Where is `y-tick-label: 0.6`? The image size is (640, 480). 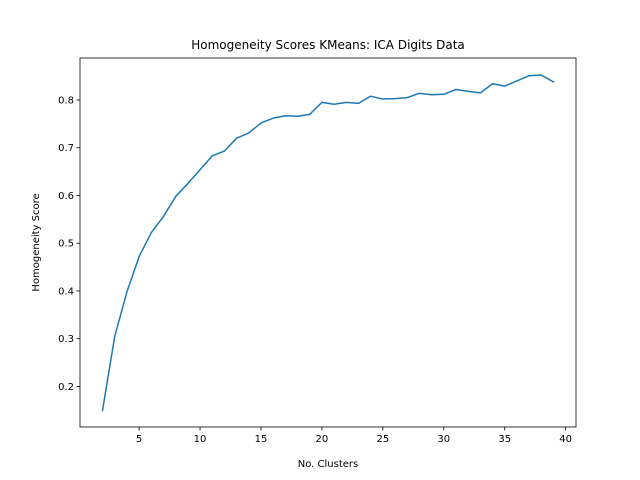 y-tick-label: 0.6 is located at coordinates (66, 196).